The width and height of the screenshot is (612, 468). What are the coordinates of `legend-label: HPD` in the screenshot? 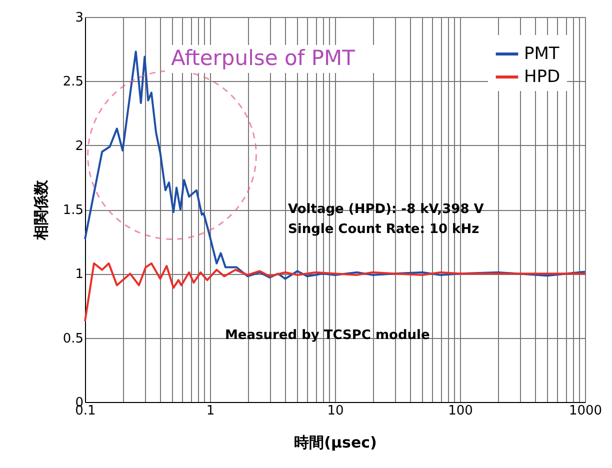 It's located at (542, 77).